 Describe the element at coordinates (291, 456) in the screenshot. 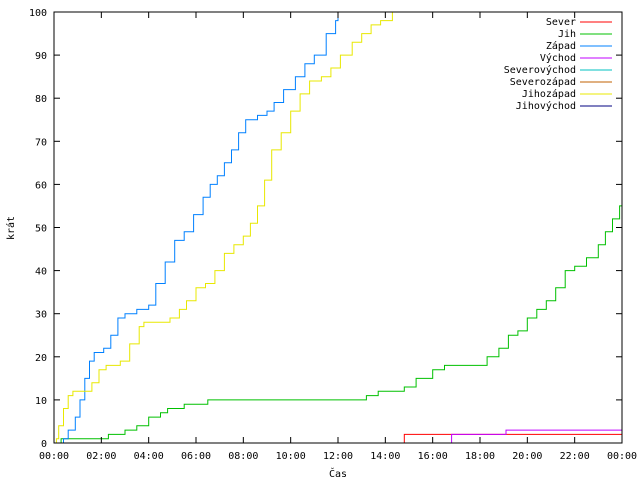

I see `x-tick-label: 10:00` at that location.